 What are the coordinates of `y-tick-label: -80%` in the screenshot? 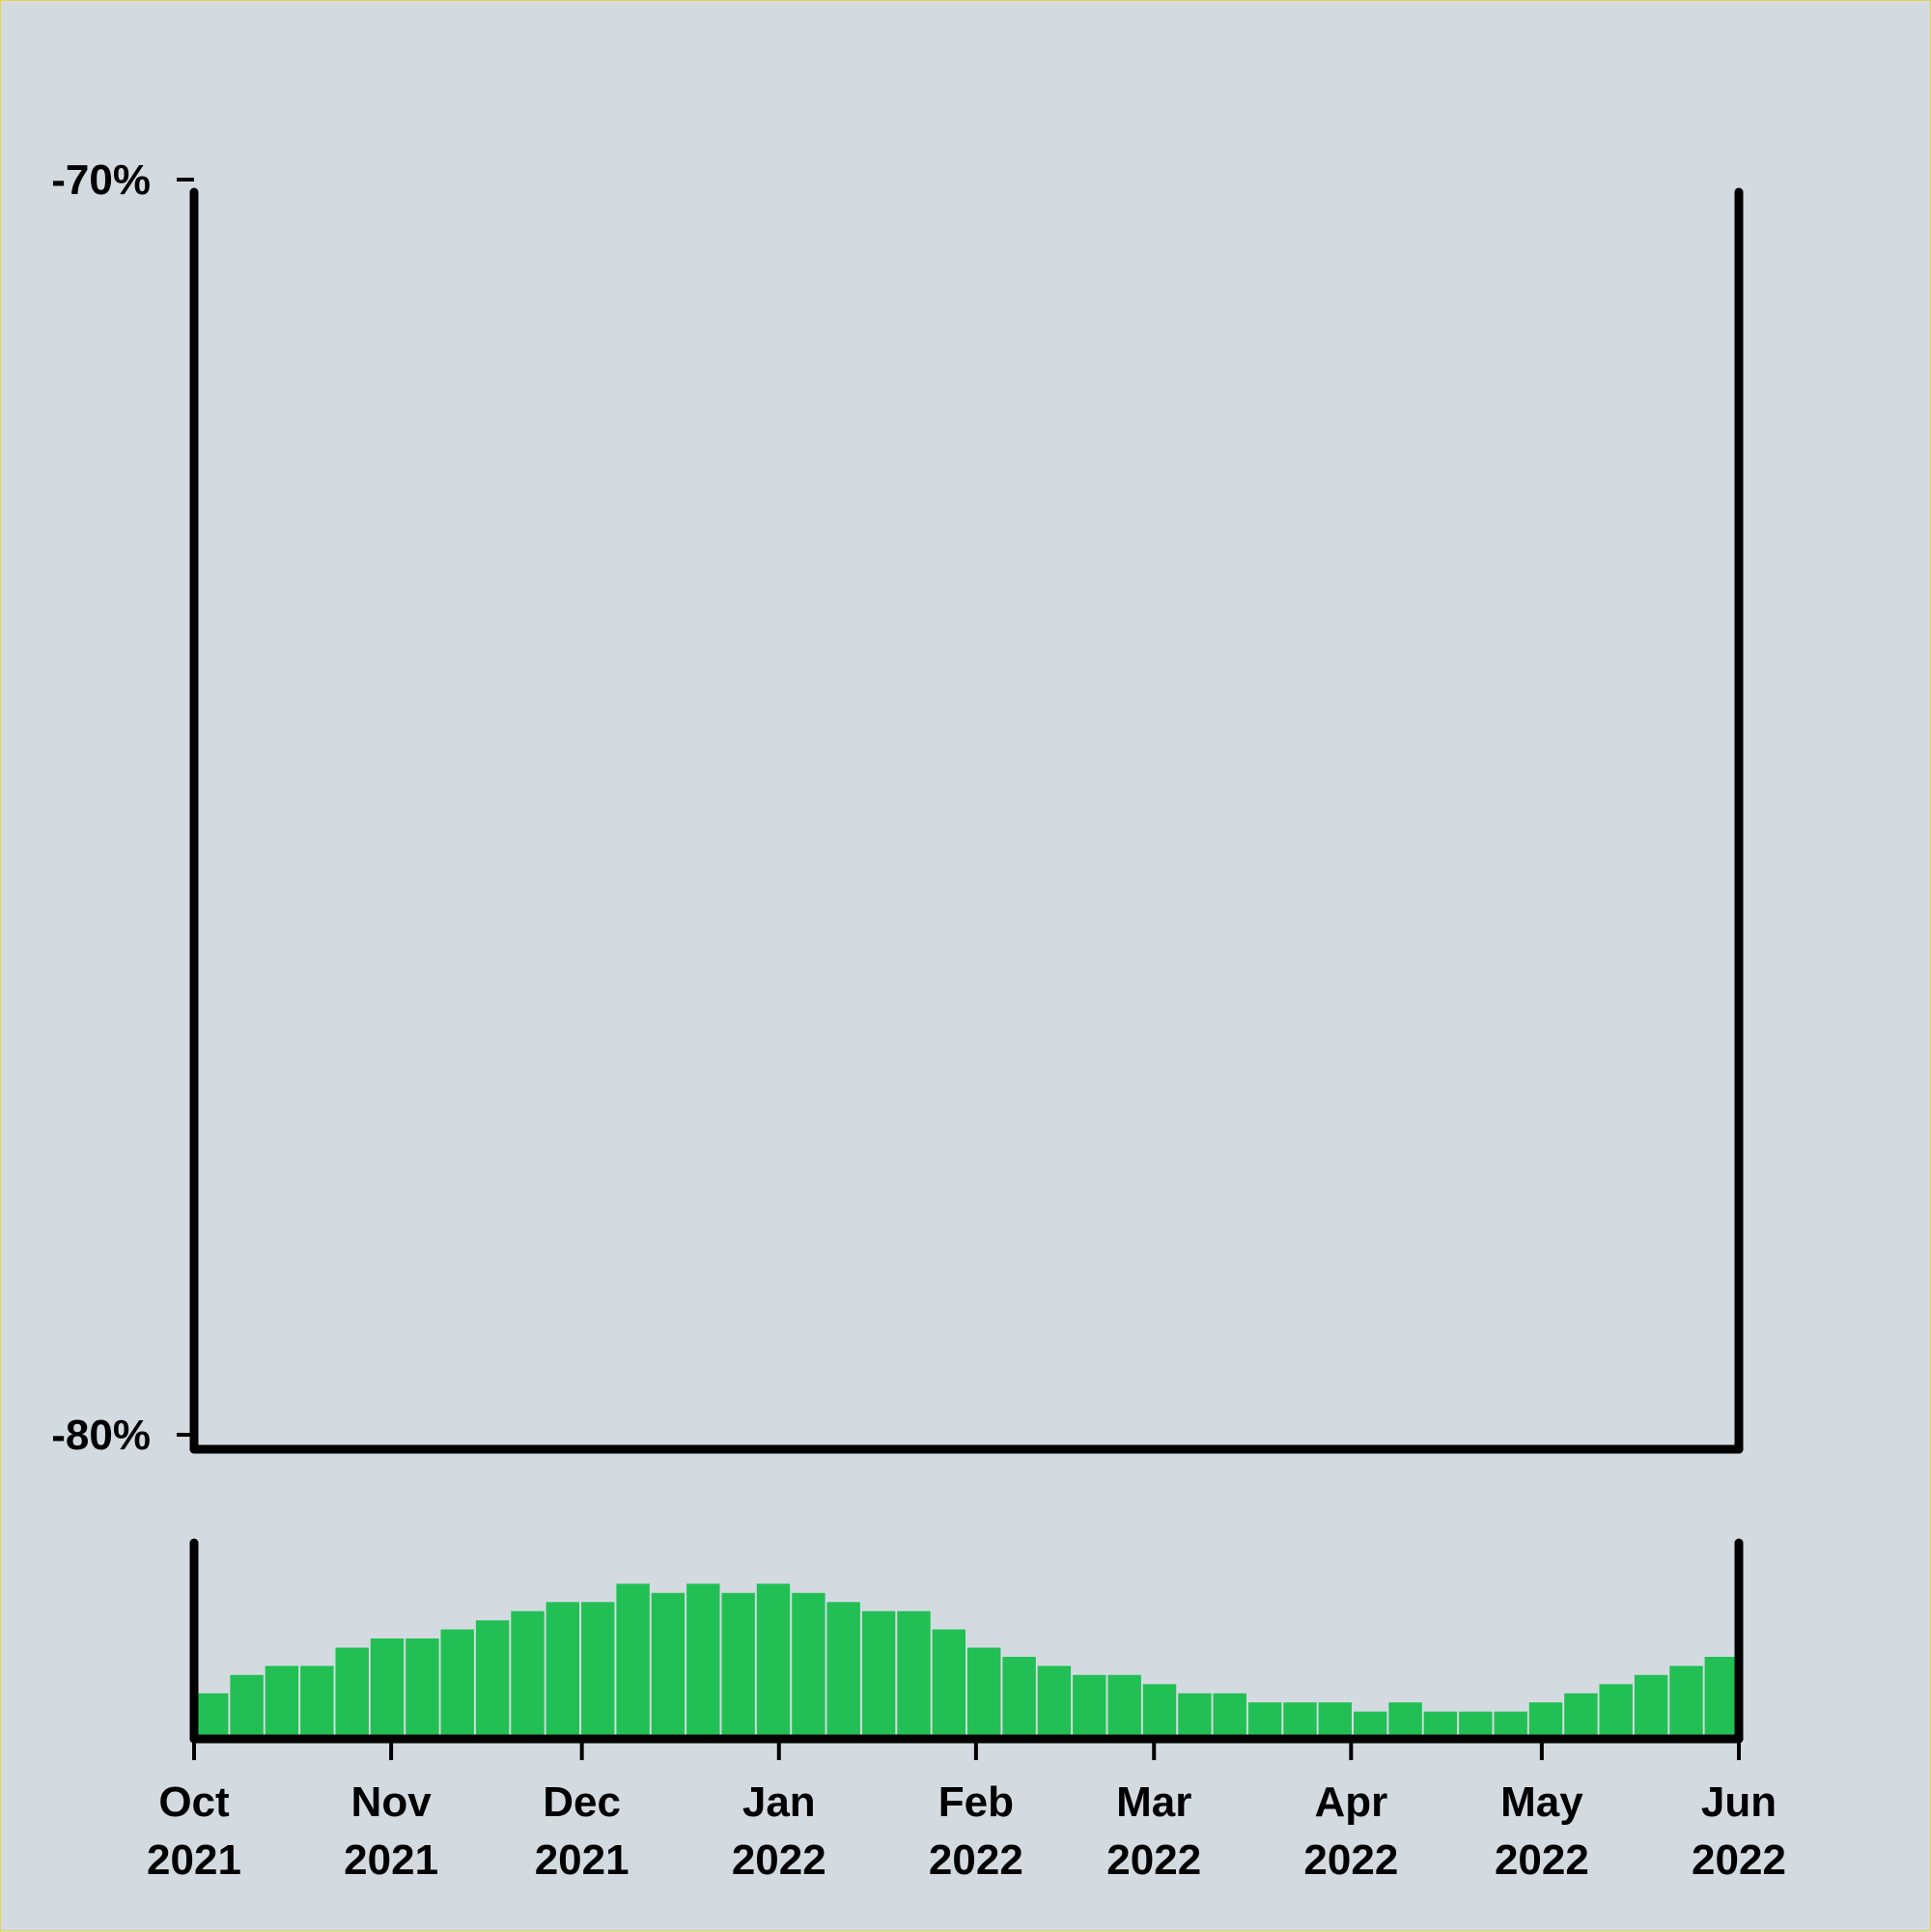 It's located at (101, 1436).